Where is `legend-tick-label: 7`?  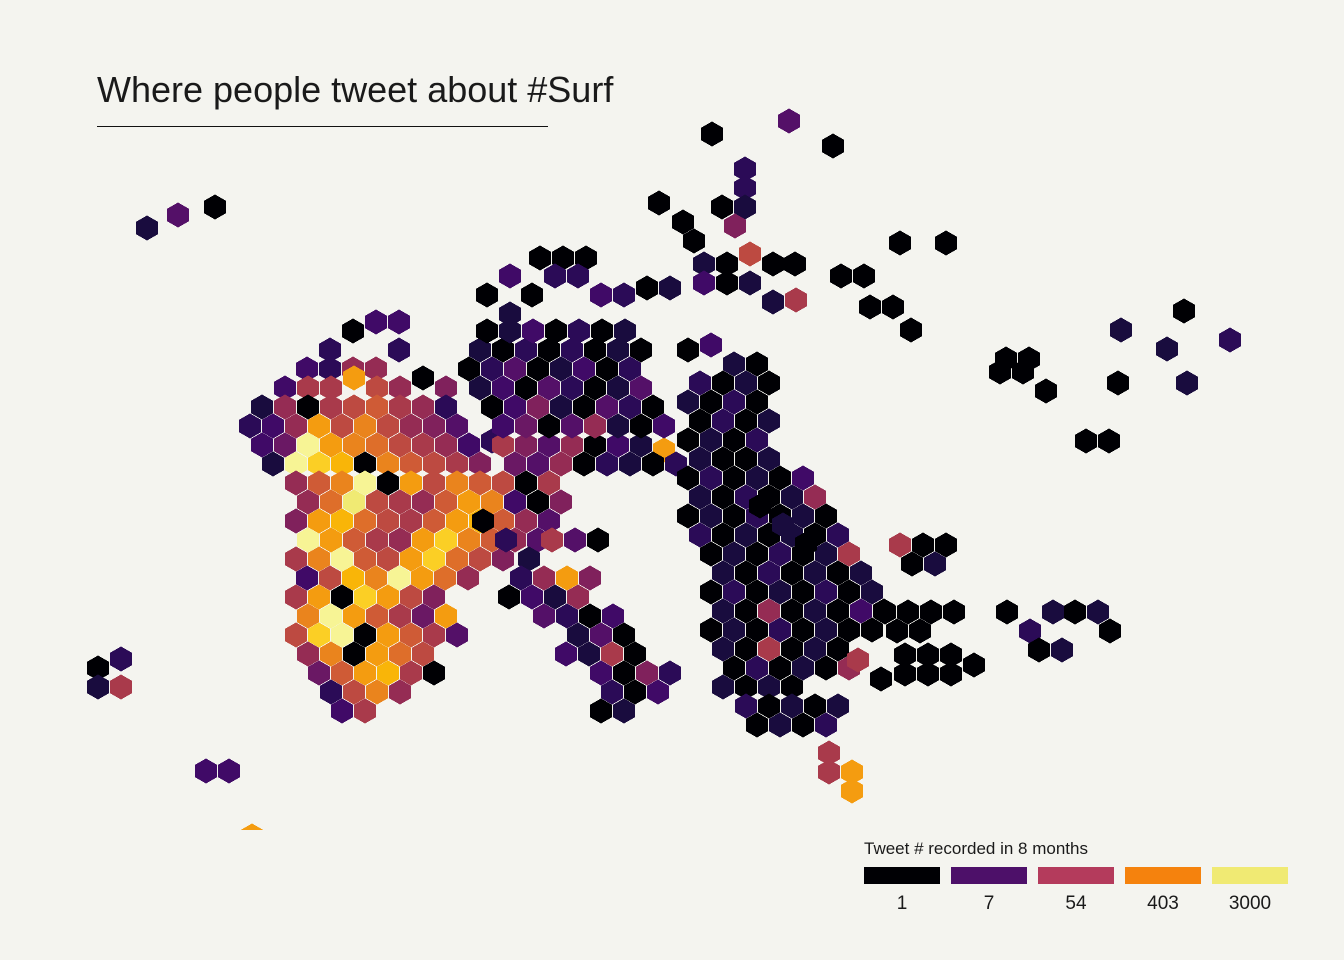
legend-tick-label: 7 is located at coordinates (989, 903).